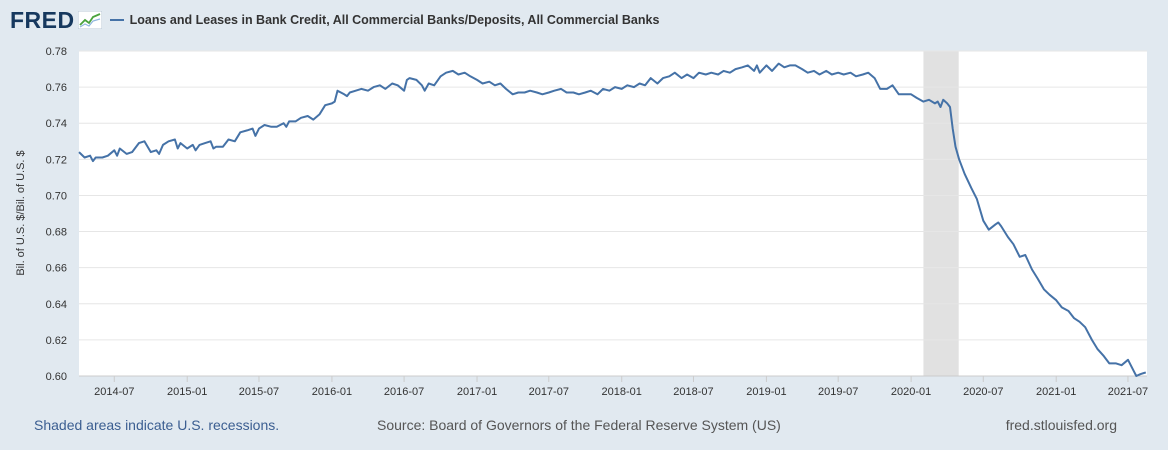  I want to click on y-tick-label: 0.78, so click(56, 52).